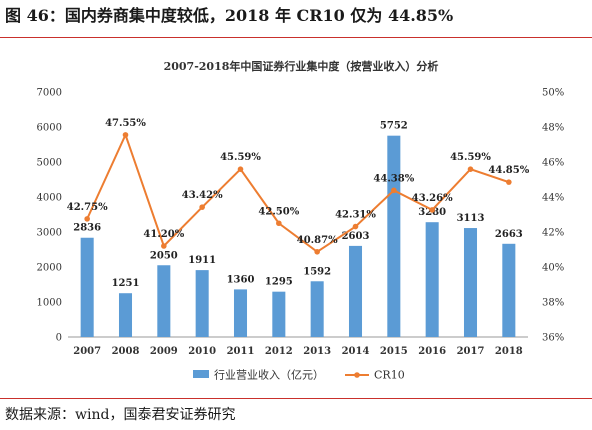  I want to click on revenue-bar-label: 1911, so click(202, 260).